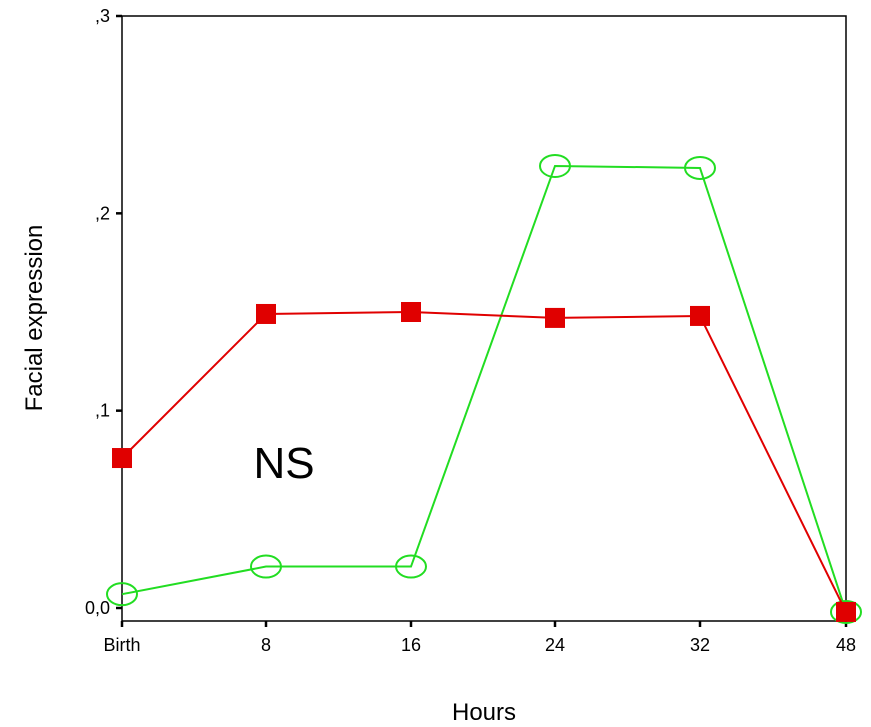  I want to click on y-tick-label: 0,0, so click(97, 608).